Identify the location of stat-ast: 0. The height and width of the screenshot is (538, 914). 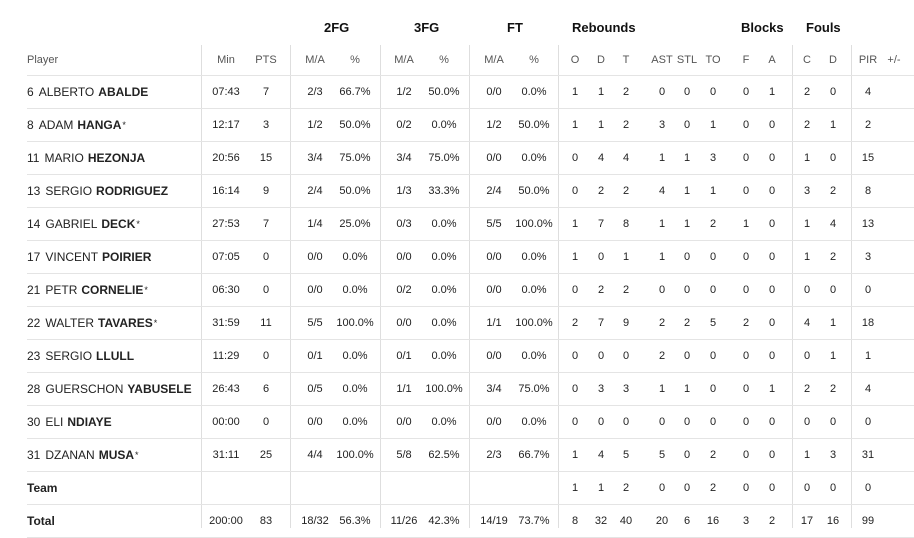
(662, 422).